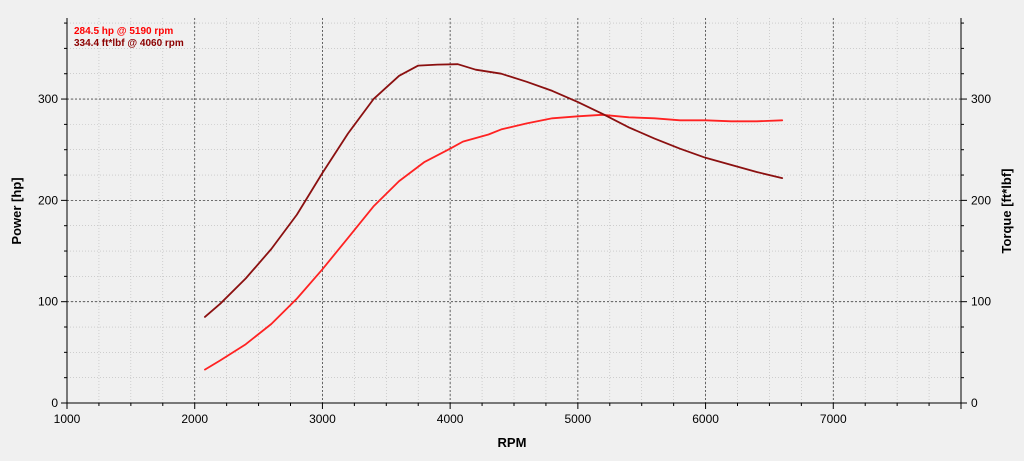 Image resolution: width=1024 pixels, height=461 pixels. I want to click on left-y-tick-label: 0, so click(54, 403).